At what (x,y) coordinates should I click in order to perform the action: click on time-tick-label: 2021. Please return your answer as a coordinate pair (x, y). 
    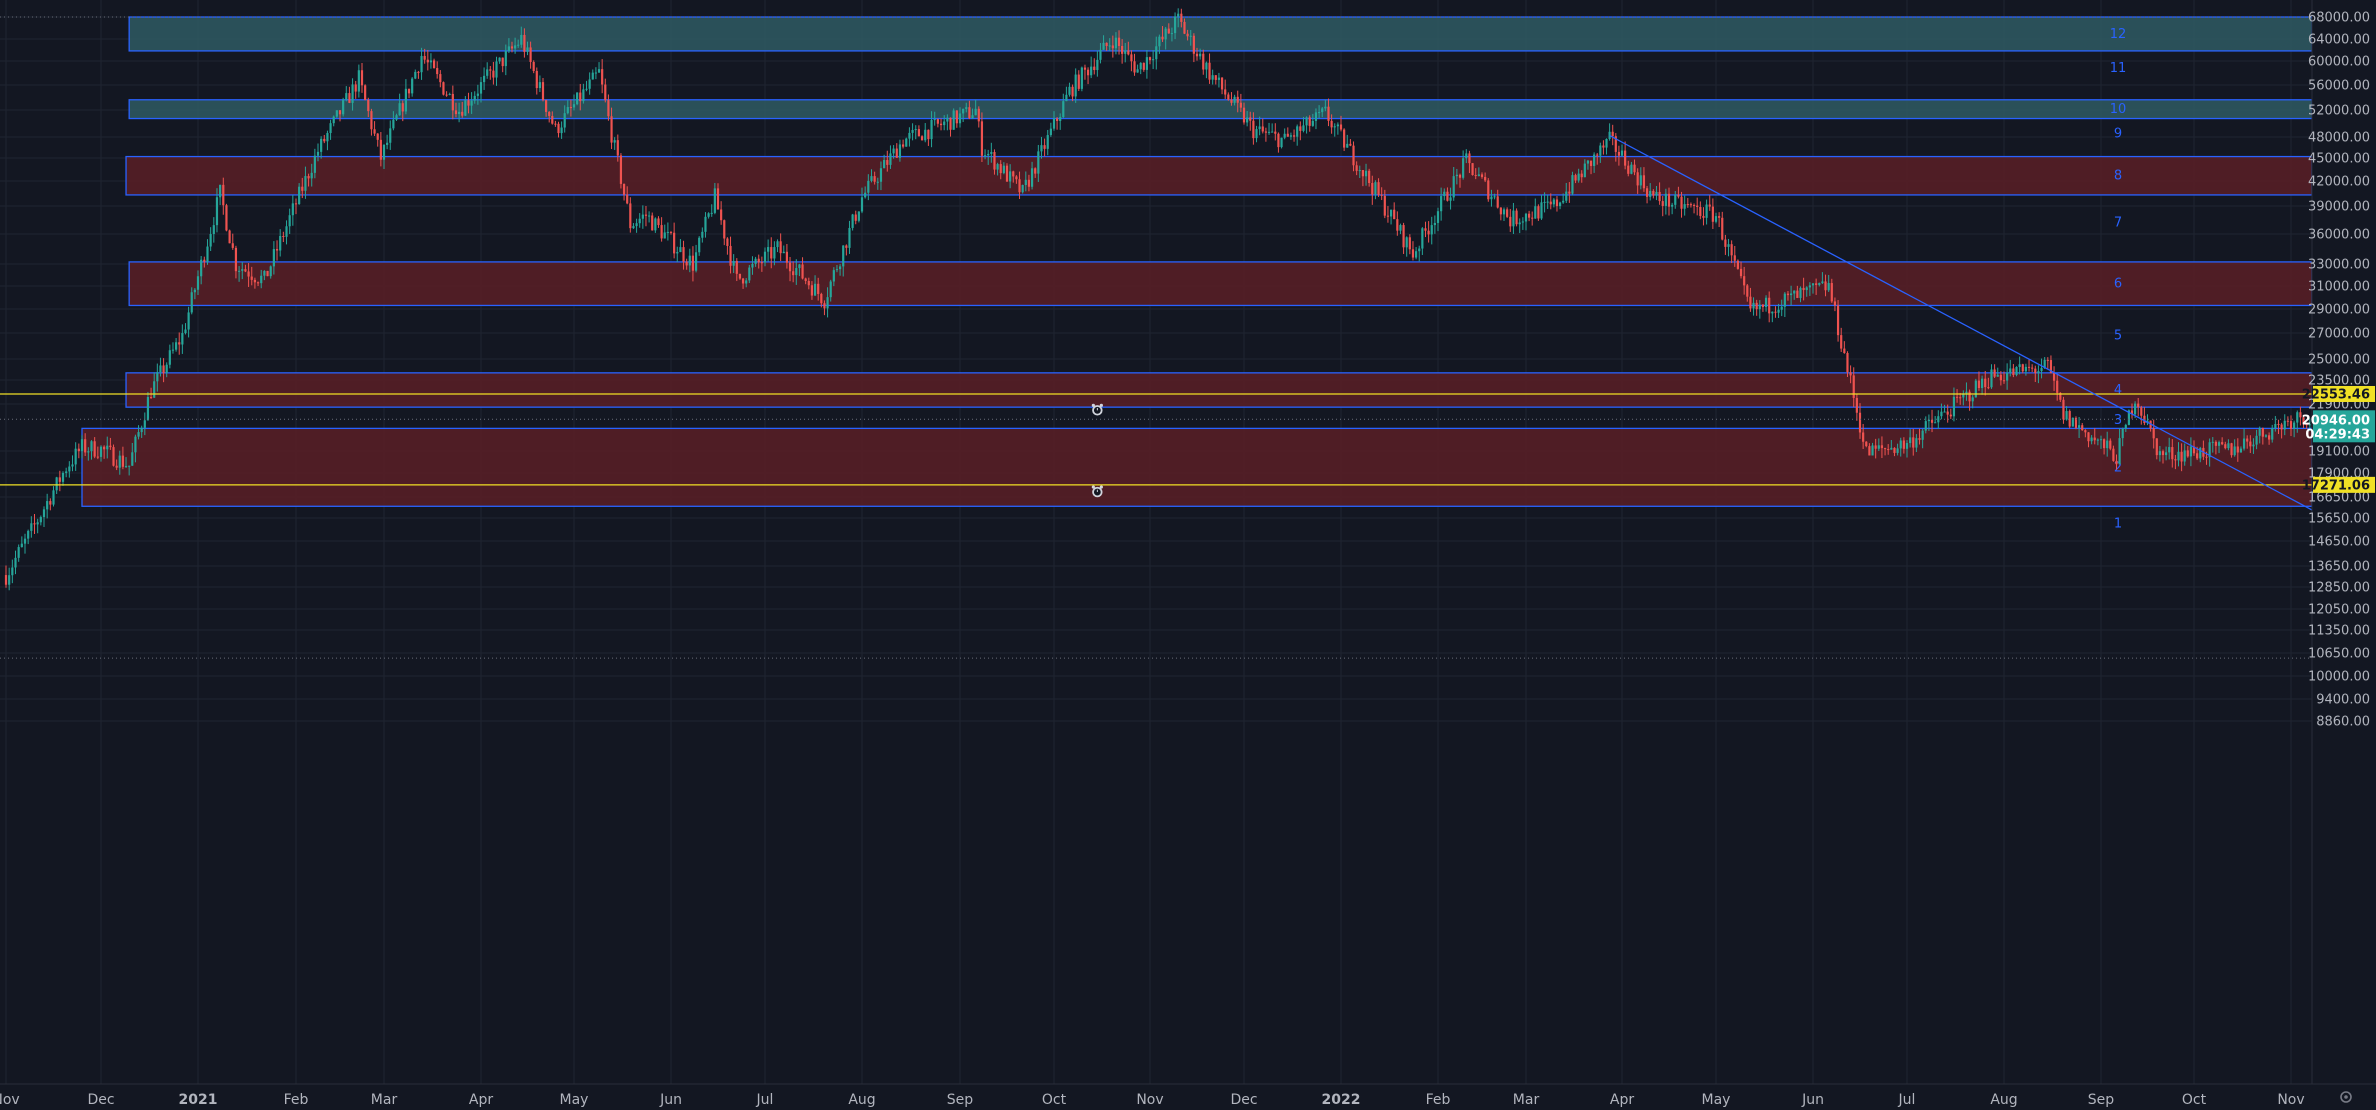
    Looking at the image, I should click on (198, 1100).